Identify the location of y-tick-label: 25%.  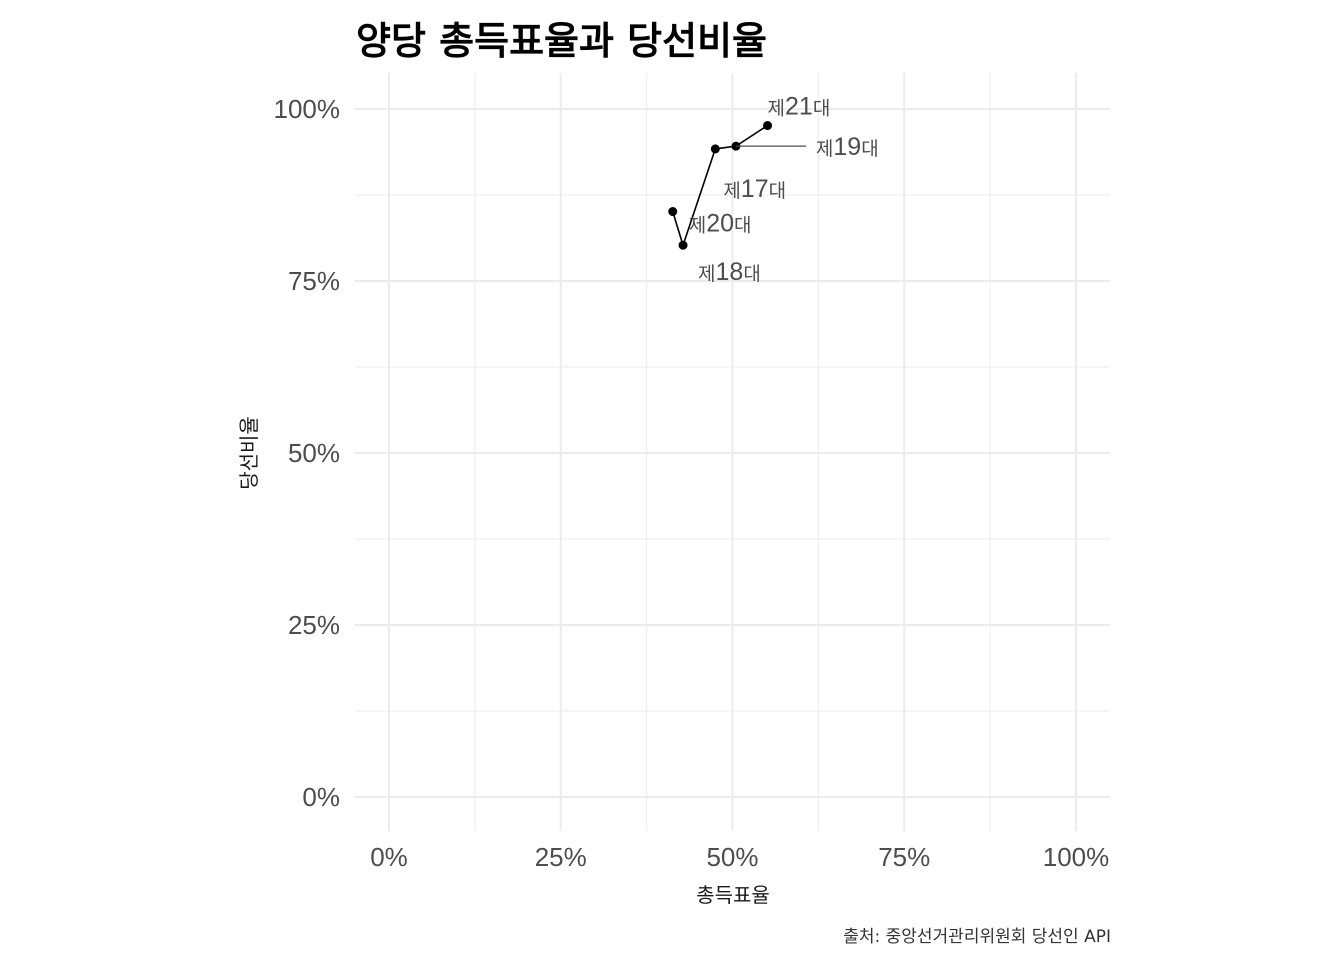
(314, 625).